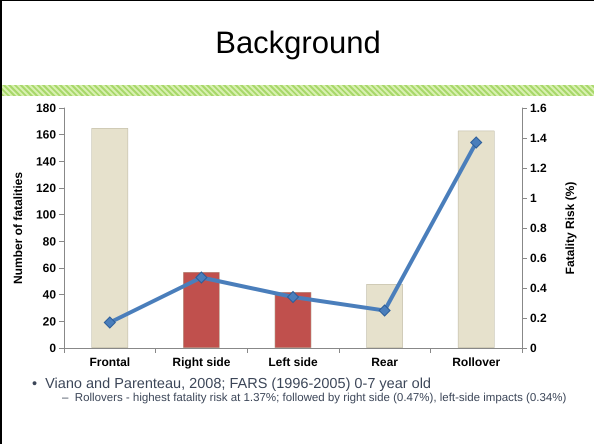 The image size is (594, 444). What do you see at coordinates (539, 318) in the screenshot?
I see `y2-tick-label: 0.2` at bounding box center [539, 318].